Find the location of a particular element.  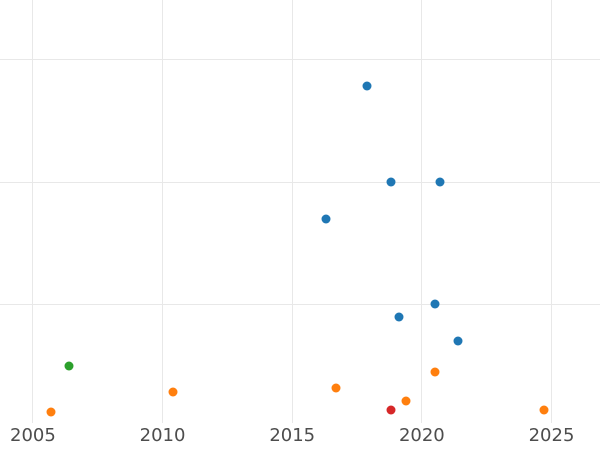

x-tick-label-2020: 2020 is located at coordinates (421, 435).